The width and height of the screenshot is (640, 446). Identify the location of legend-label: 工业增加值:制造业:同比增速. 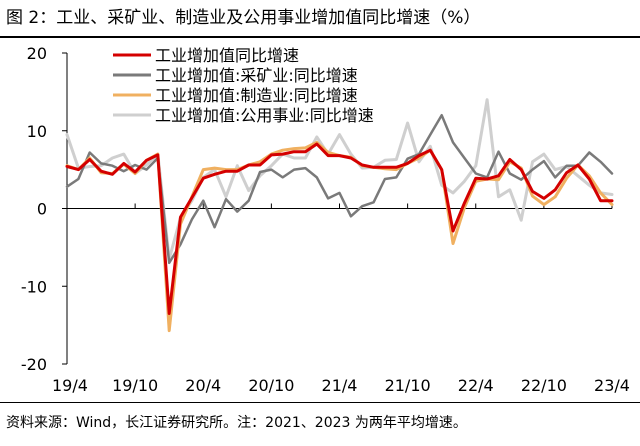
(256, 95).